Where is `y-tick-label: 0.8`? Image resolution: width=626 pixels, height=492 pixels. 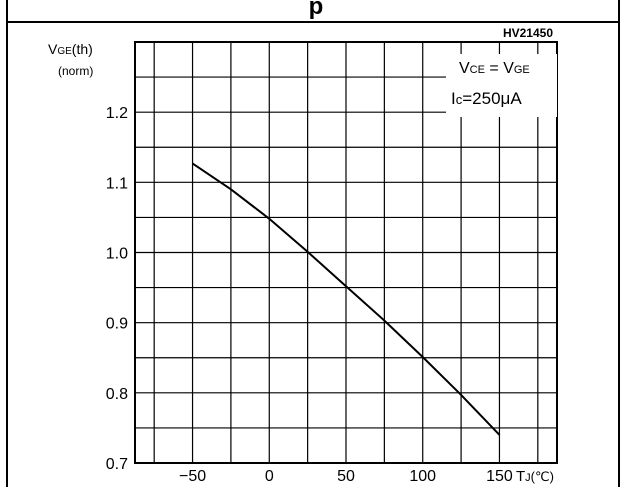
y-tick-label: 0.8 is located at coordinates (117, 394).